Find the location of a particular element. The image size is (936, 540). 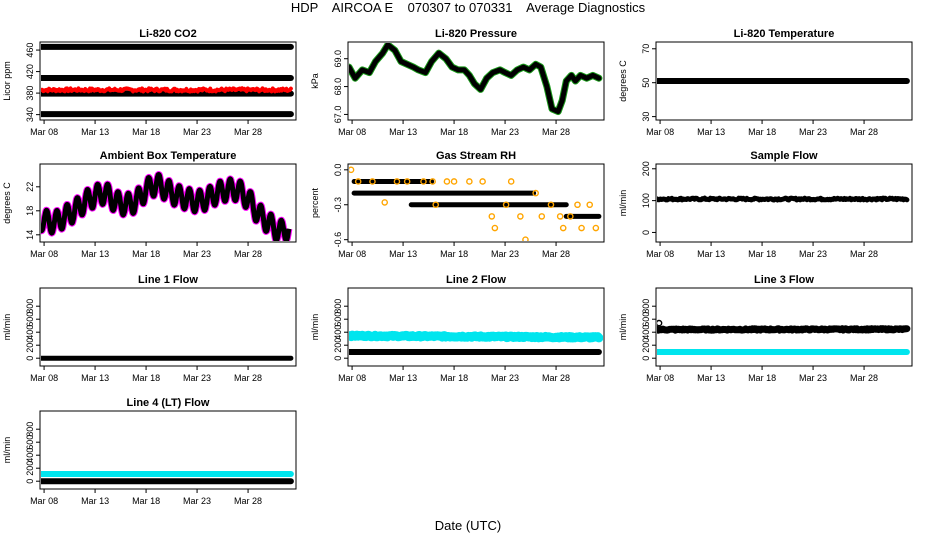

series-co2-ambient is located at coordinates (167, 90).